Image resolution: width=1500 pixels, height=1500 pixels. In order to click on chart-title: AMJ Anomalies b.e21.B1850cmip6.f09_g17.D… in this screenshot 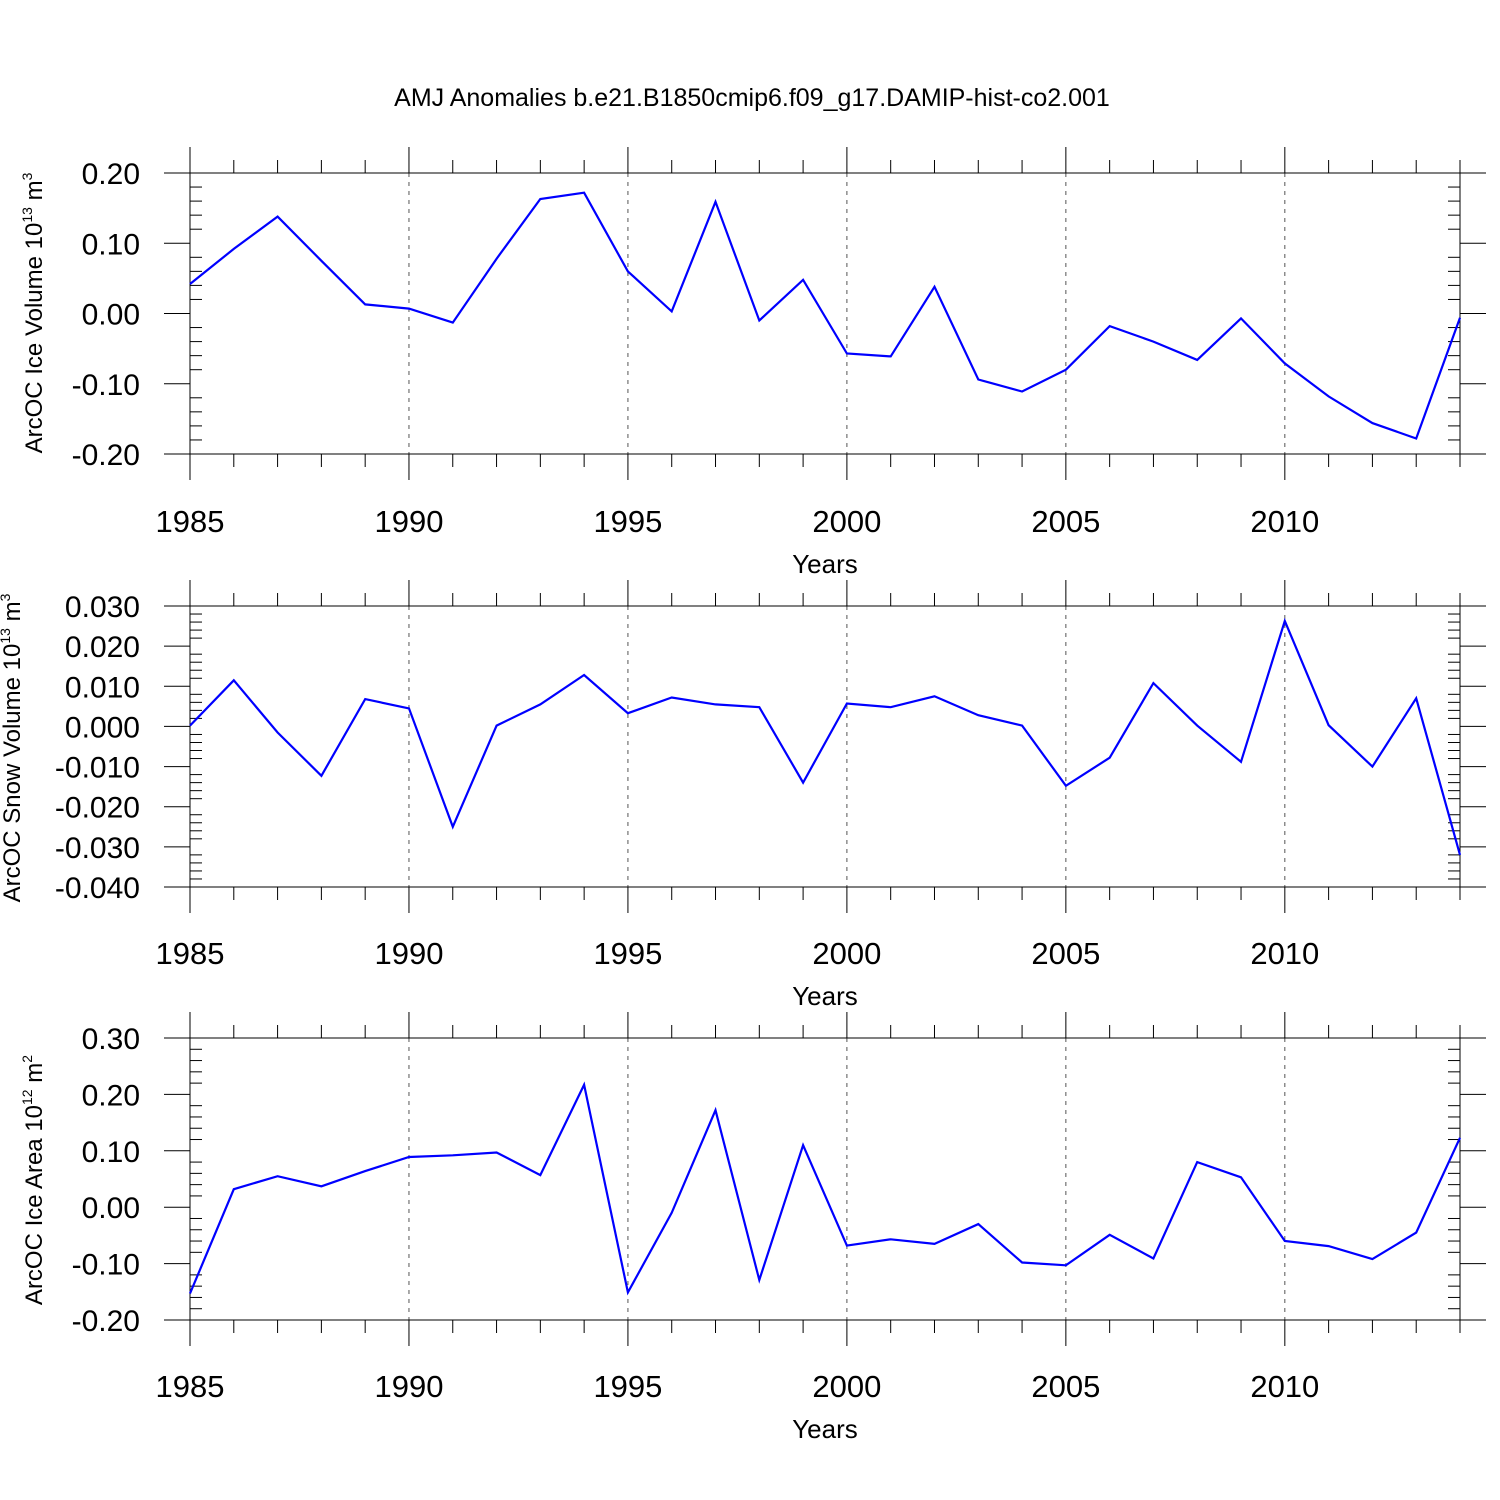, I will do `click(752, 98)`.